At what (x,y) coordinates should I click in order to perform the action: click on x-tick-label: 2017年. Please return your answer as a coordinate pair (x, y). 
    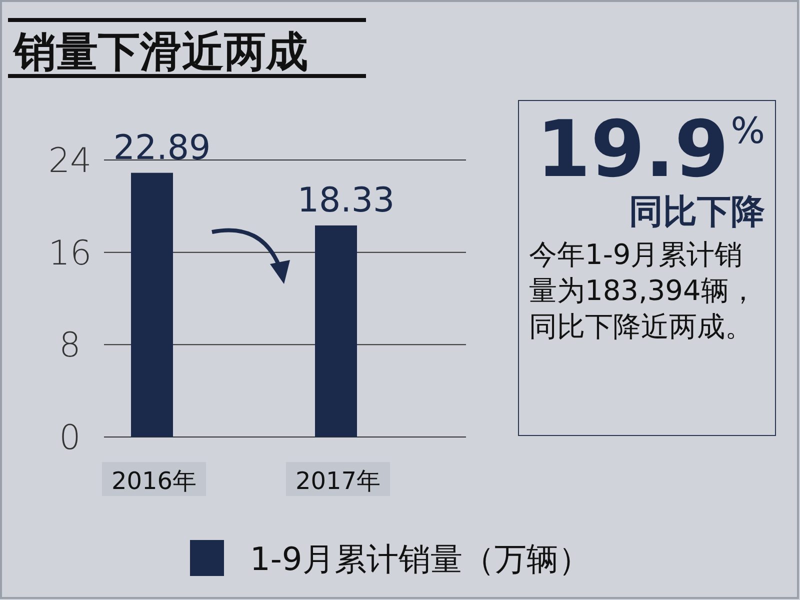
    Looking at the image, I should click on (338, 481).